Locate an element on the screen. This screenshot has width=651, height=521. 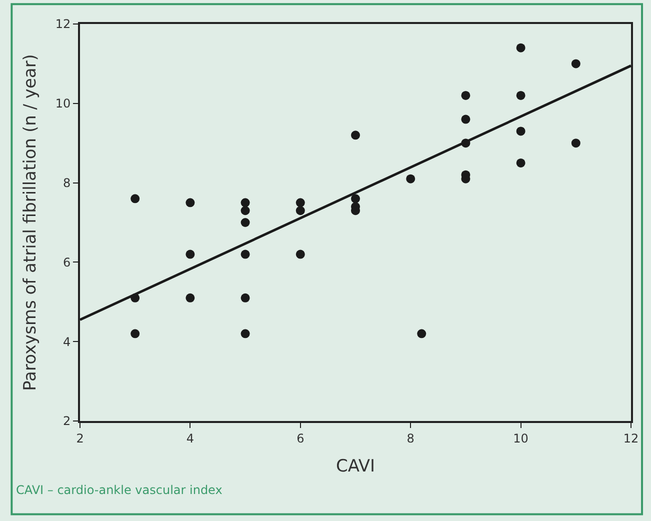
y-tick-label: 6 is located at coordinates (66, 262).